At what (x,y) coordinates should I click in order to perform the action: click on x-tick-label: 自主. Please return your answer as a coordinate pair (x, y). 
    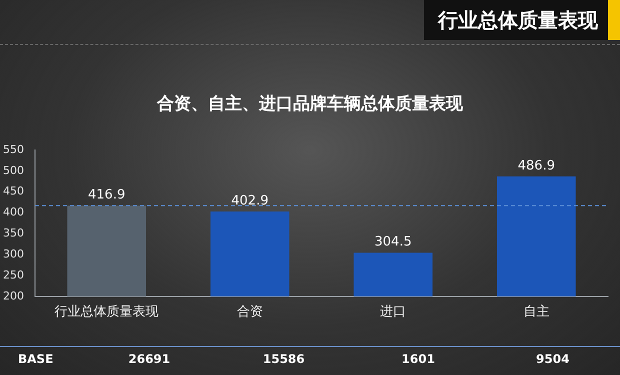
    Looking at the image, I should click on (536, 312).